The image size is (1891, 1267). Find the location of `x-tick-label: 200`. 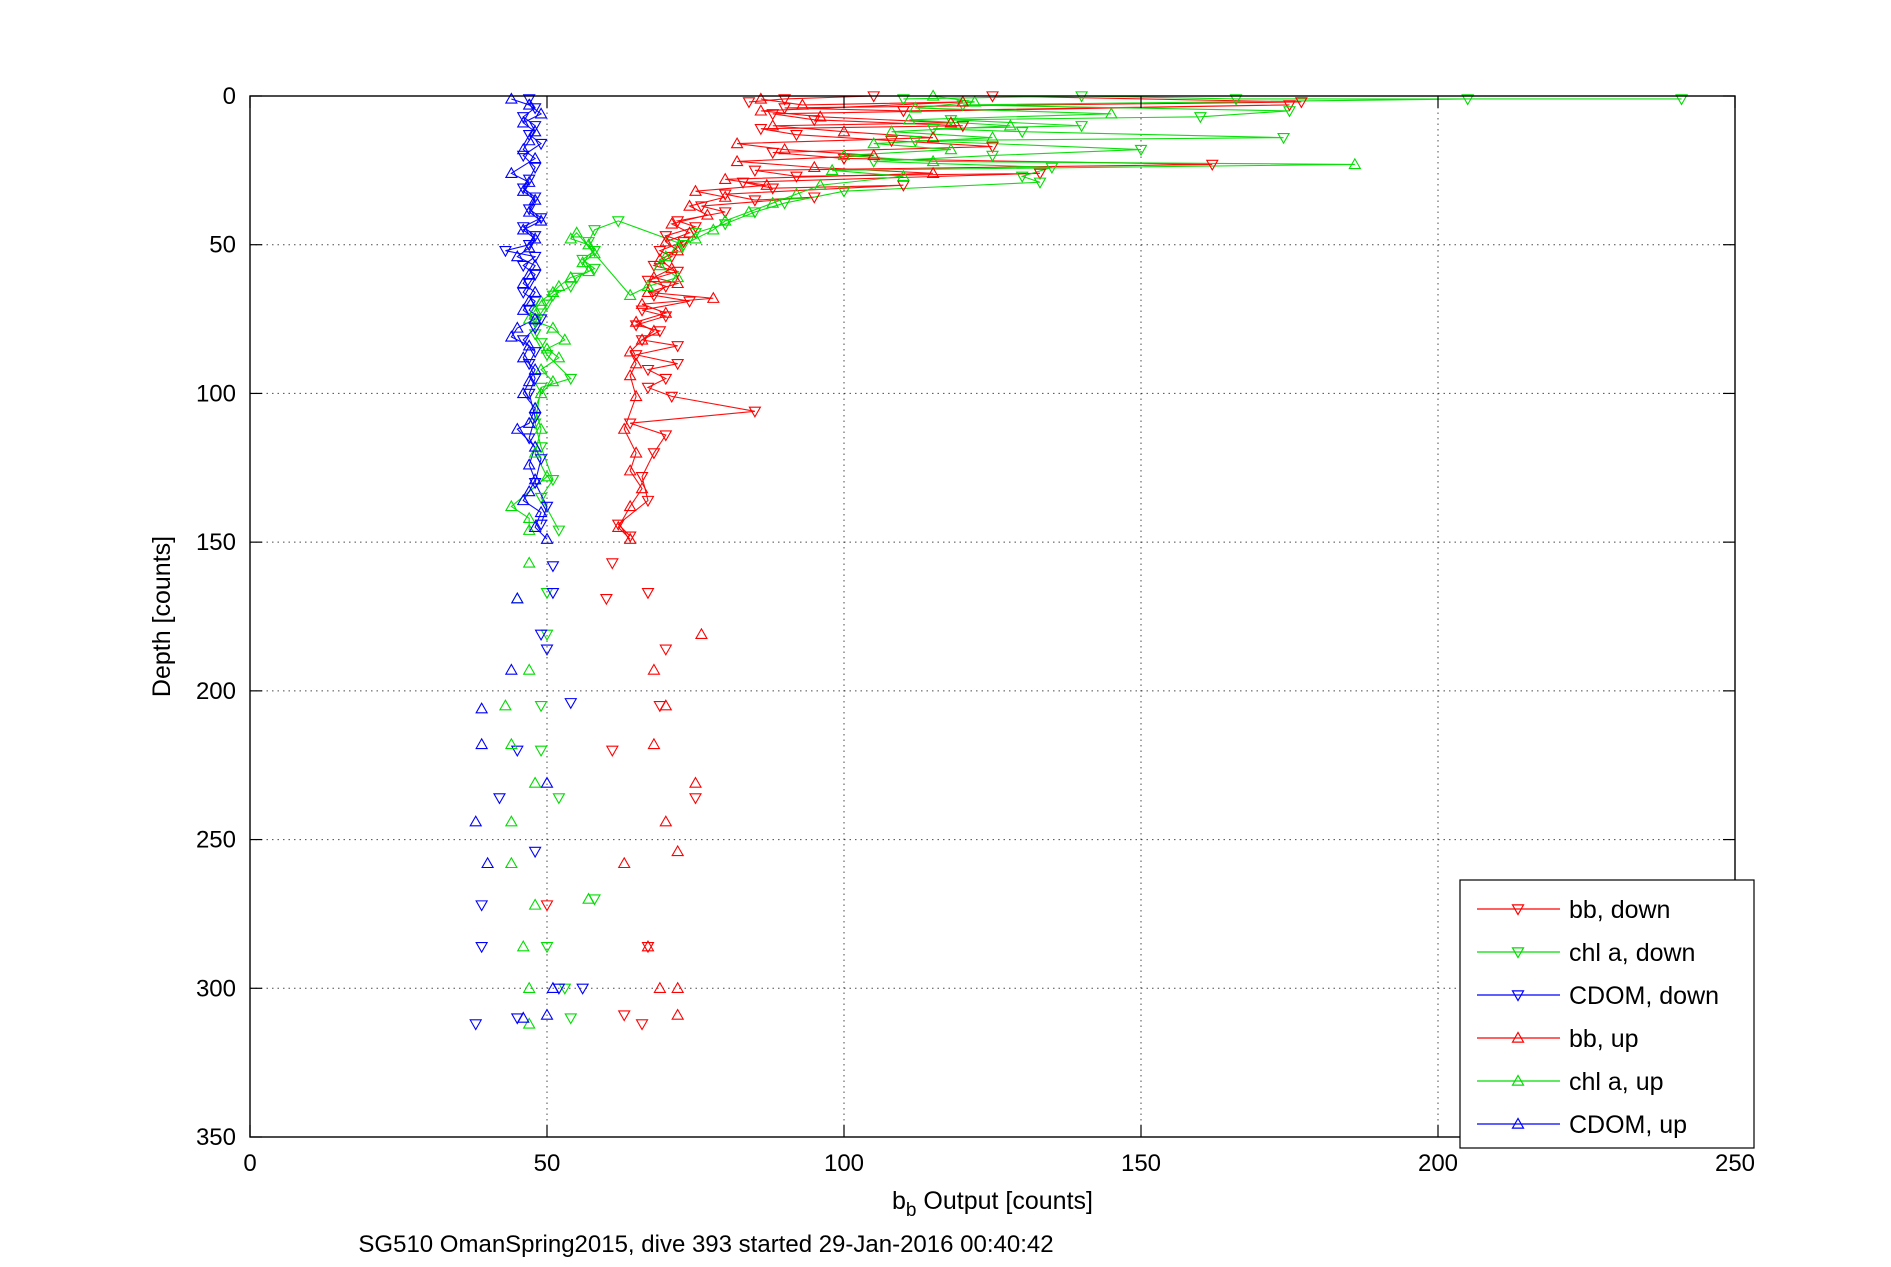

x-tick-label: 200 is located at coordinates (1438, 1163).